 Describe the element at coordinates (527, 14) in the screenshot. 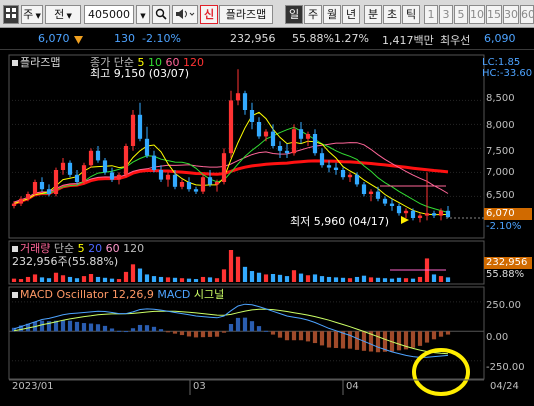

I see `minute-60: 60` at that location.